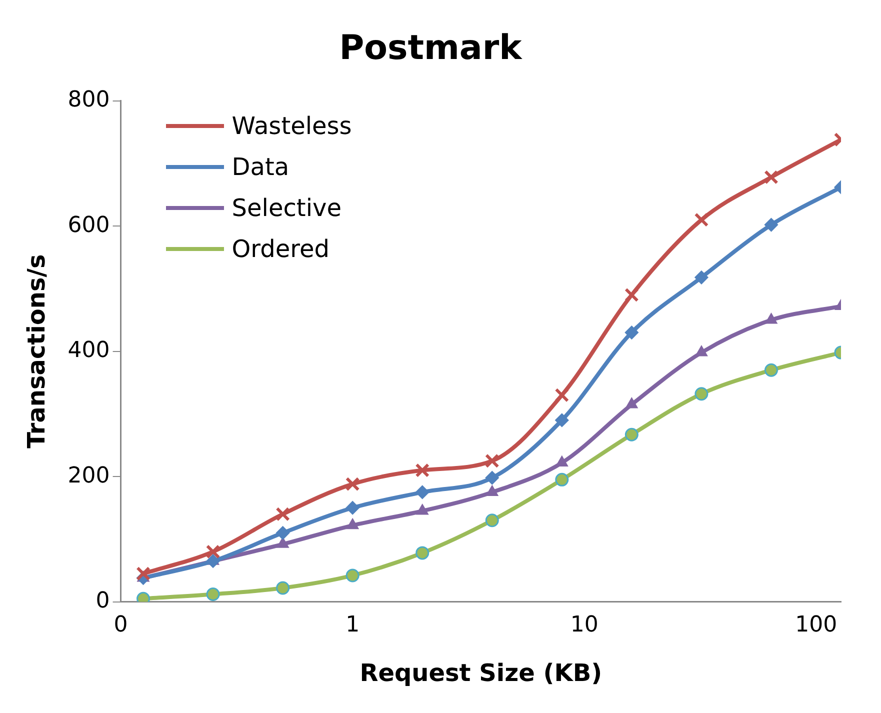 The width and height of the screenshot is (881, 713). What do you see at coordinates (481, 672) in the screenshot?
I see `x-axis-title: Request Size (KB)` at bounding box center [481, 672].